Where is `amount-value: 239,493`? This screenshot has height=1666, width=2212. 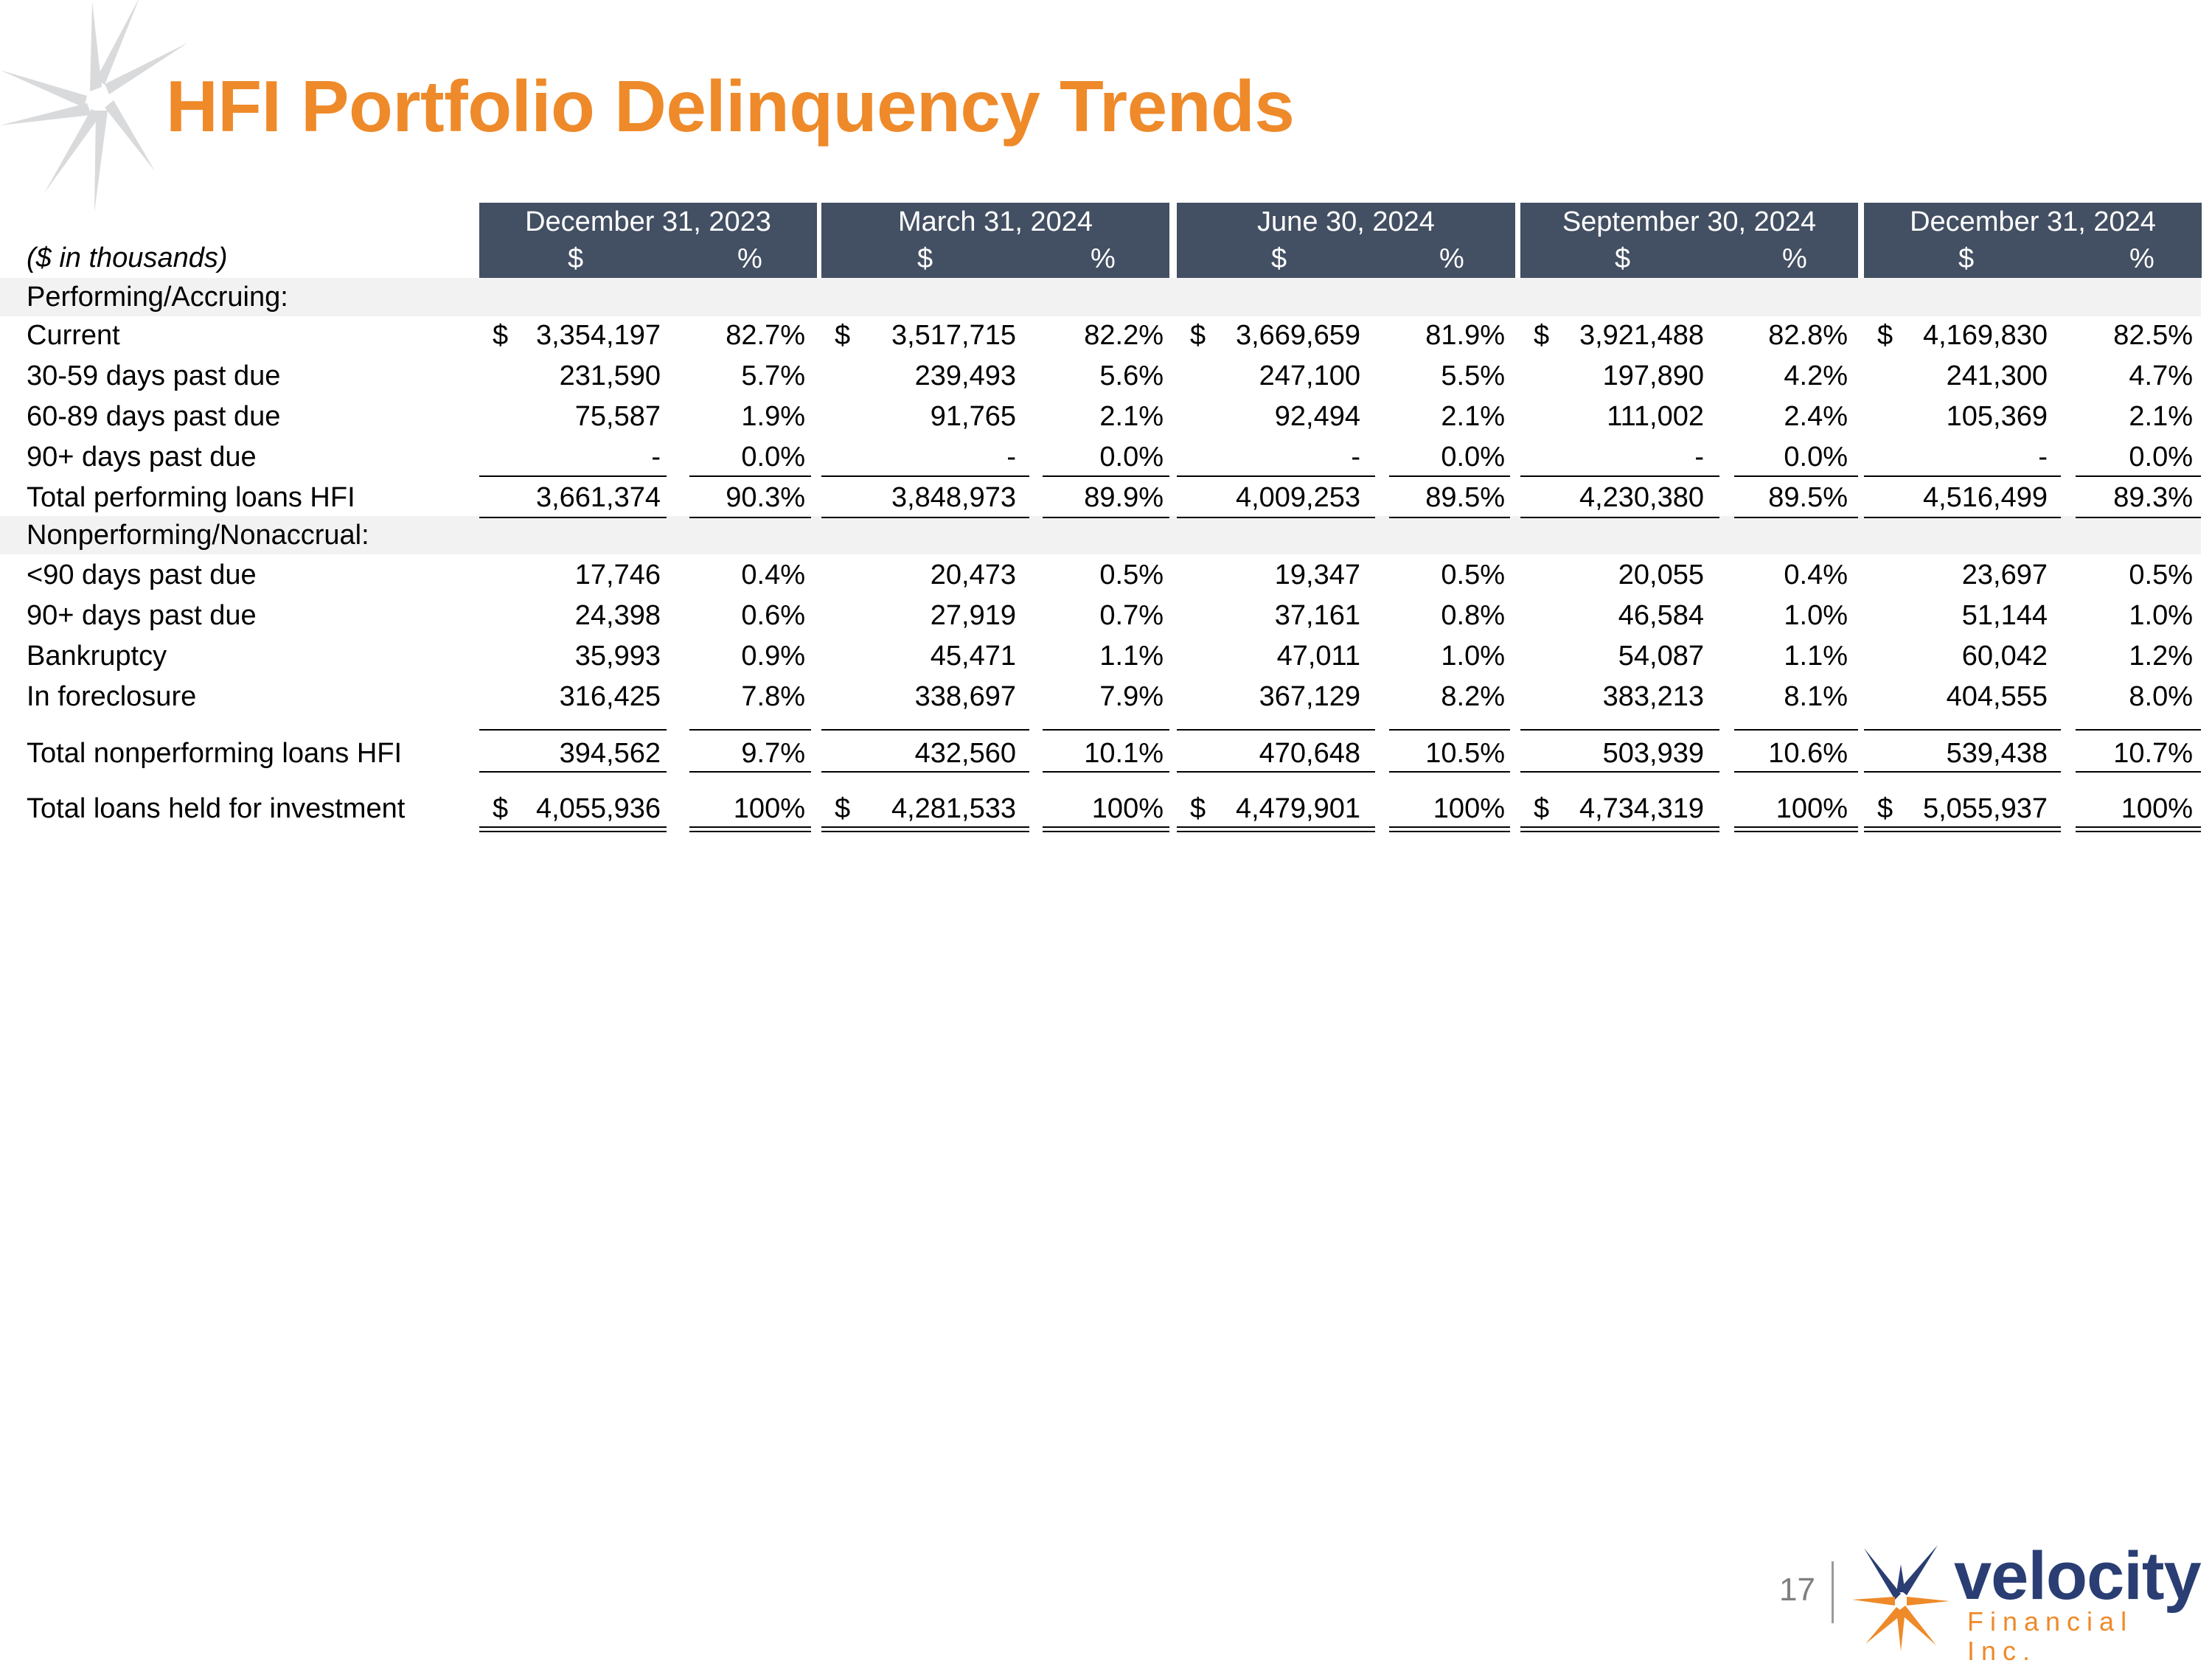
amount-value: 239,493 is located at coordinates (965, 375).